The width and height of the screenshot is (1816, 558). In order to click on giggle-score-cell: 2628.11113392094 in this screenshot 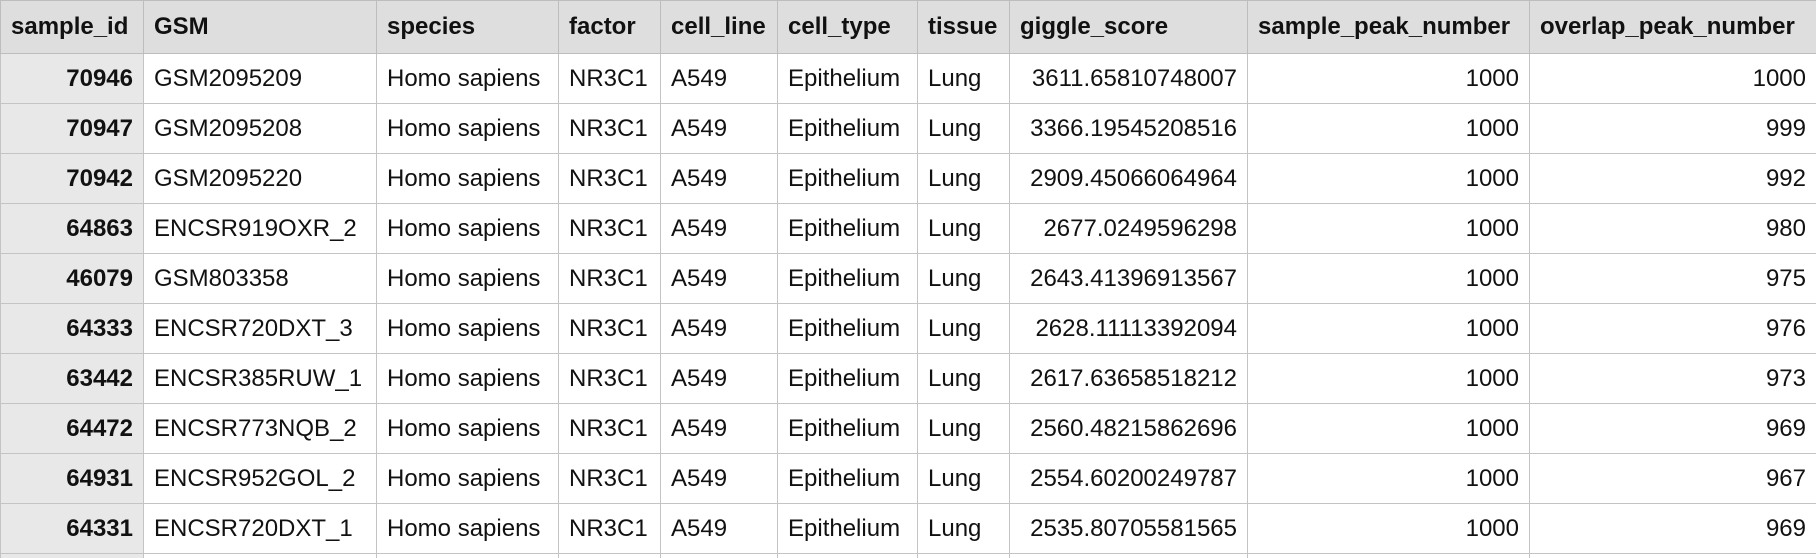, I will do `click(1128, 328)`.